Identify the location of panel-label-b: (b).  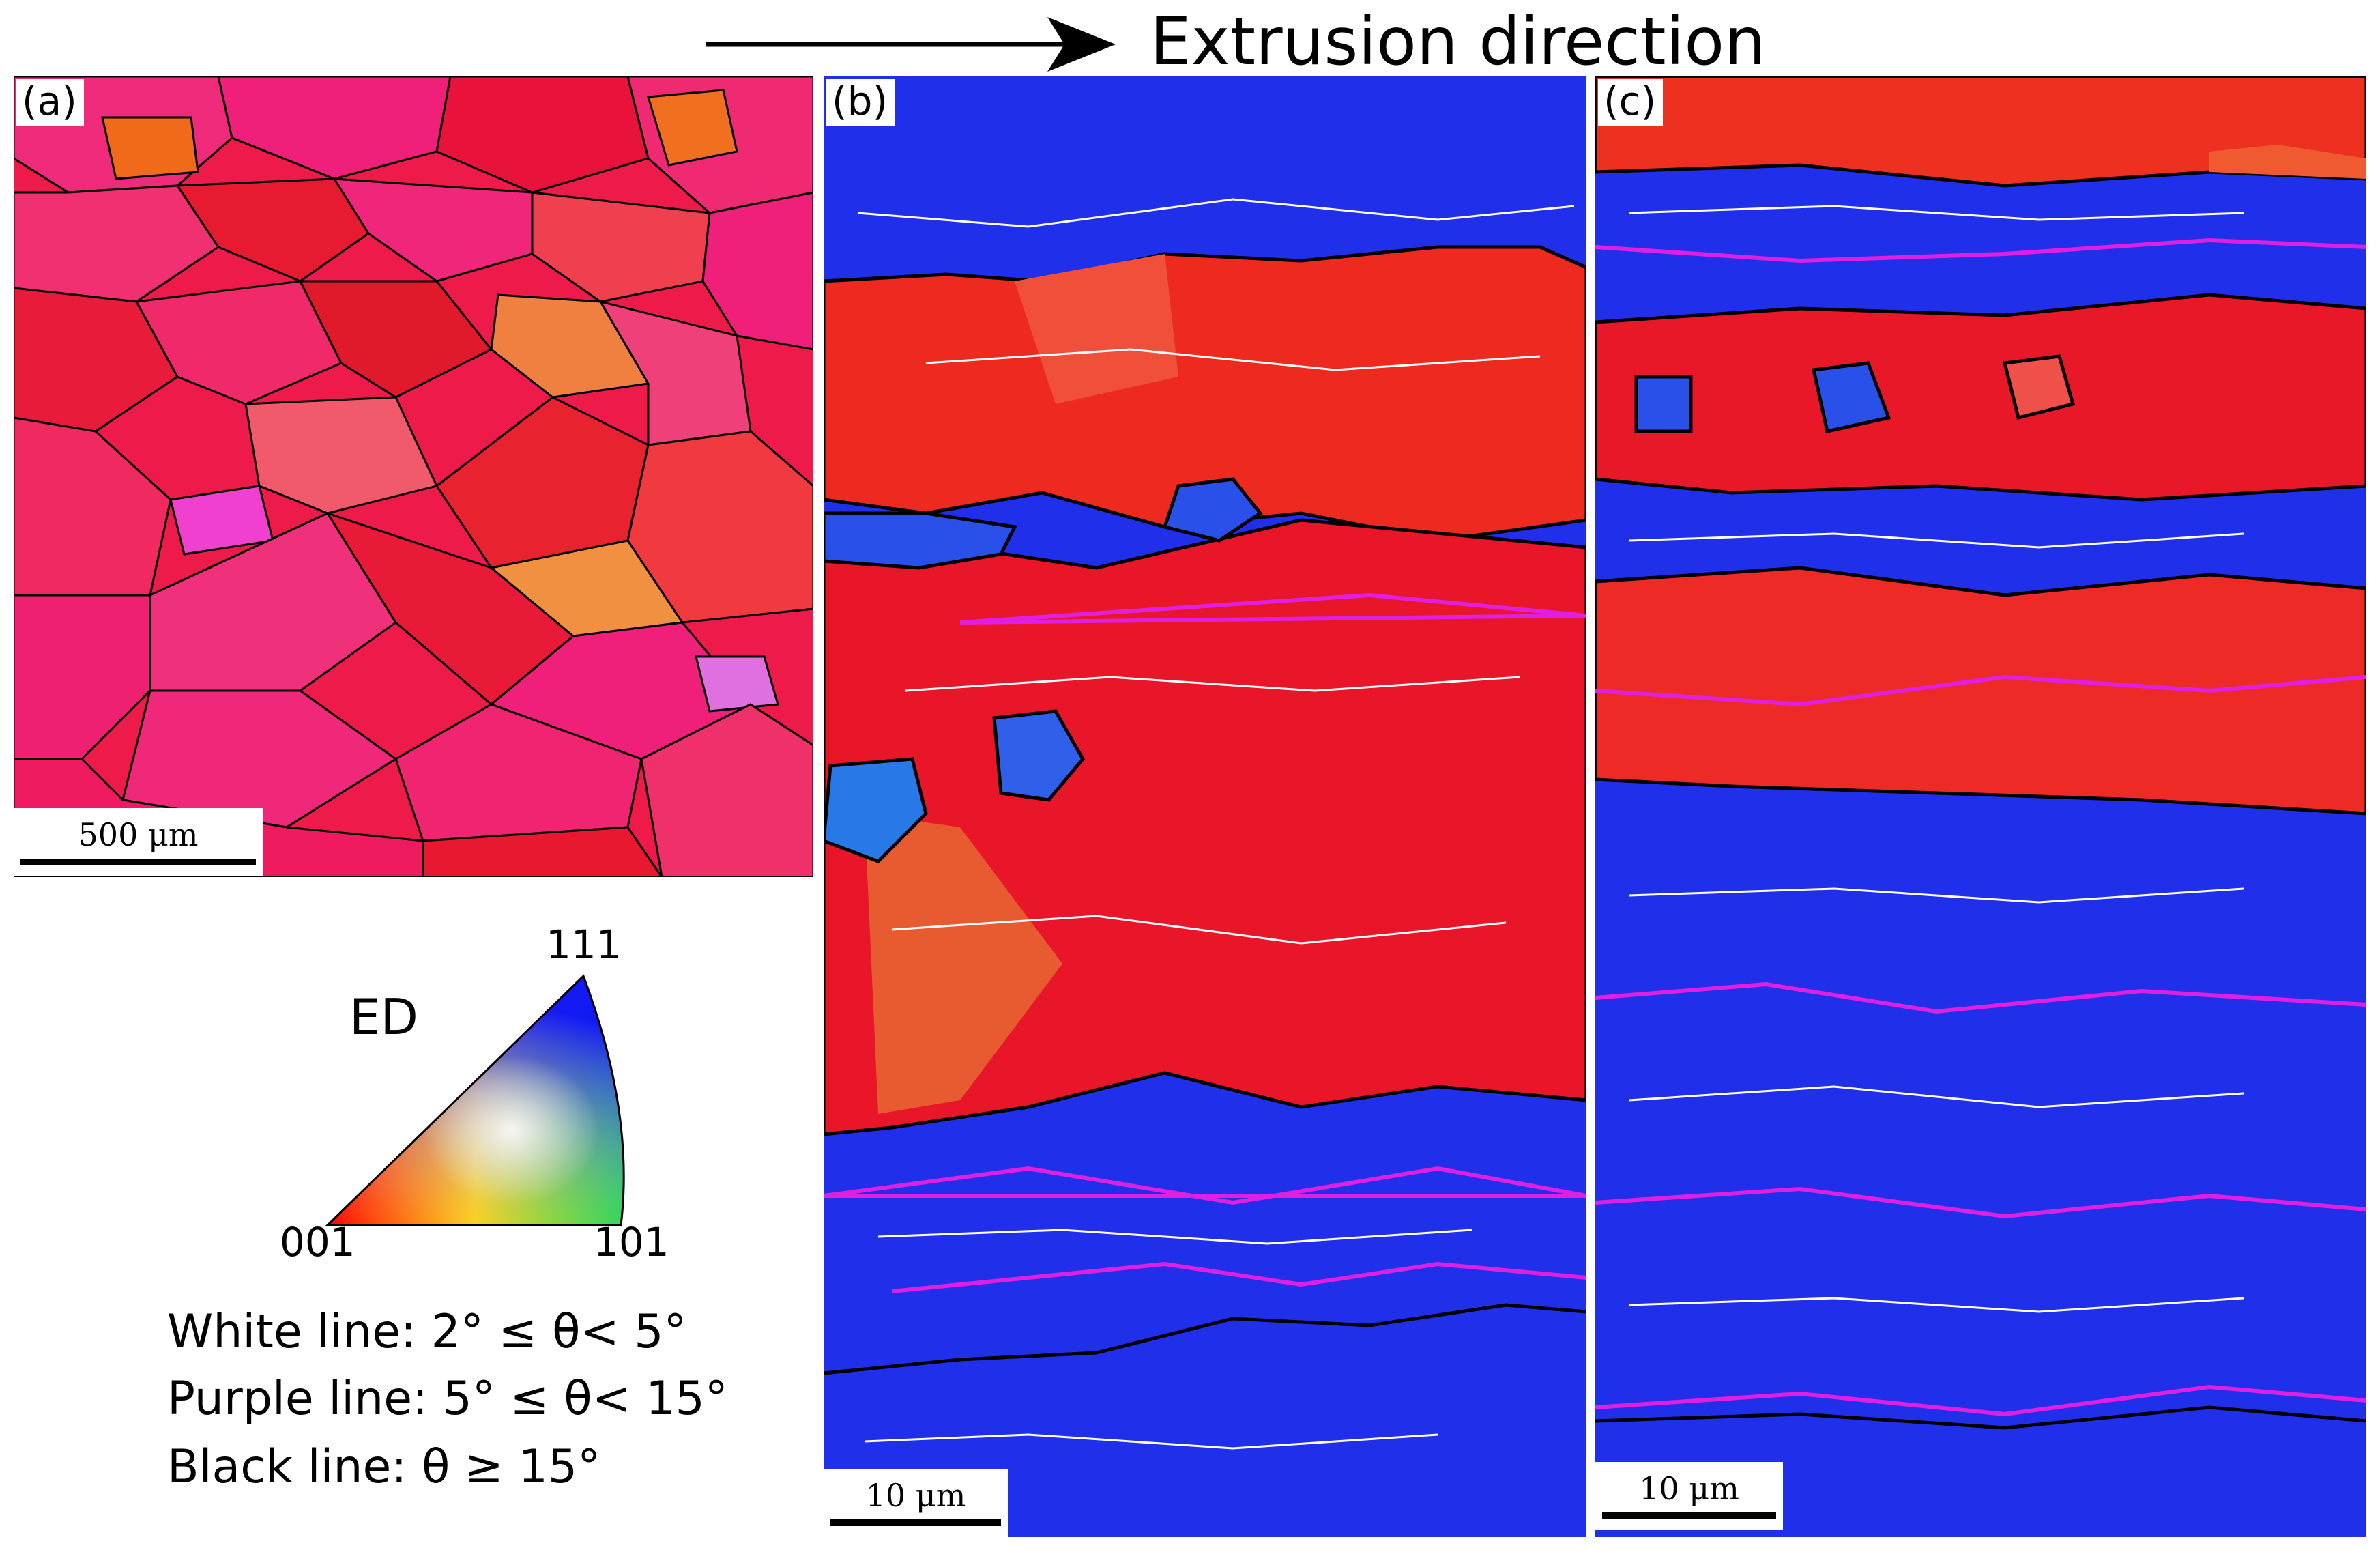
(860, 102).